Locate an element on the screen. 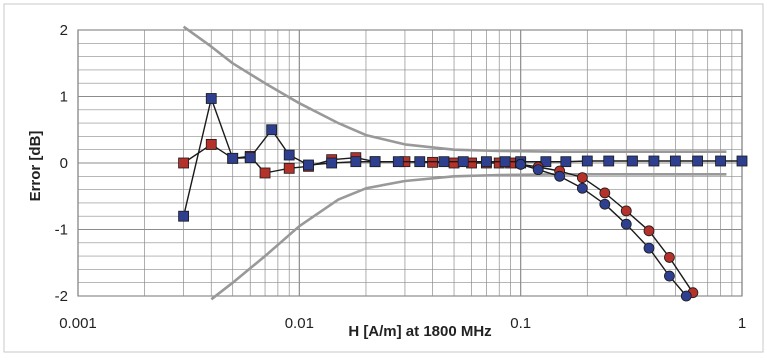 The height and width of the screenshot is (361, 767). x-tick-label: 0.1 is located at coordinates (520, 323).